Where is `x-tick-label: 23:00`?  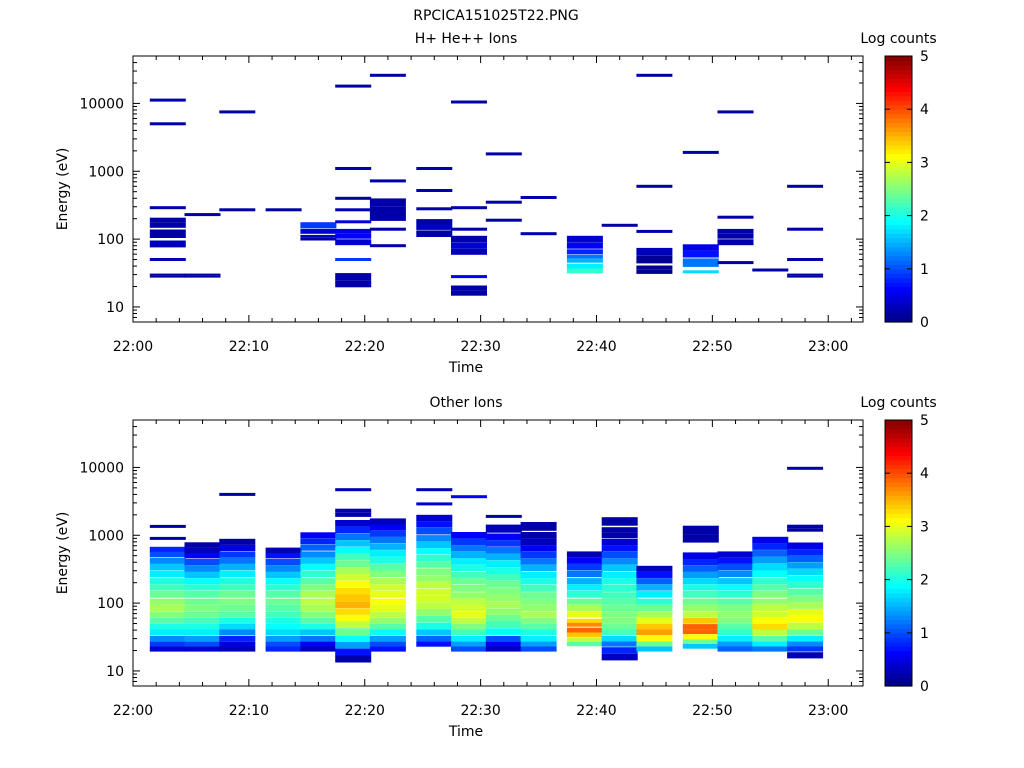 x-tick-label: 23:00 is located at coordinates (828, 347).